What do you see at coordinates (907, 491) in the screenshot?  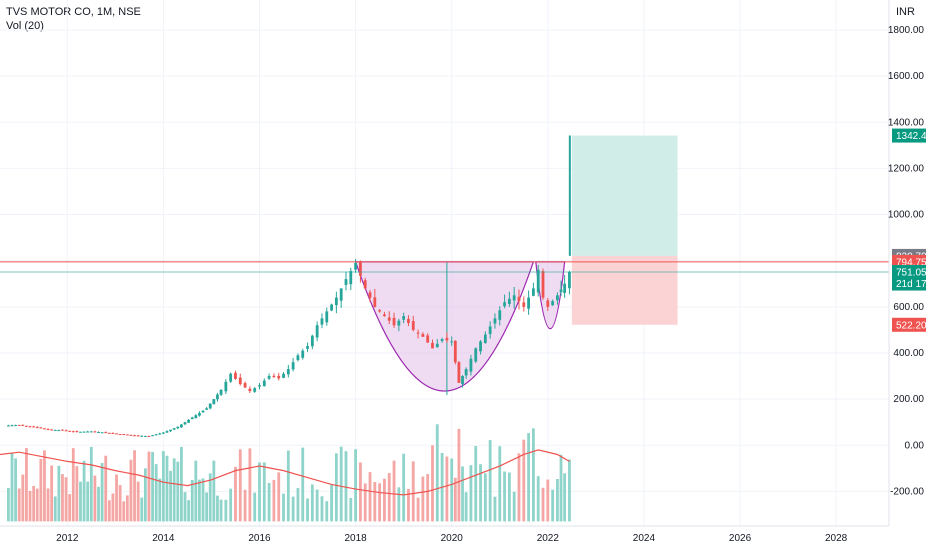 I see `y-tick-label: -200.00` at bounding box center [907, 491].